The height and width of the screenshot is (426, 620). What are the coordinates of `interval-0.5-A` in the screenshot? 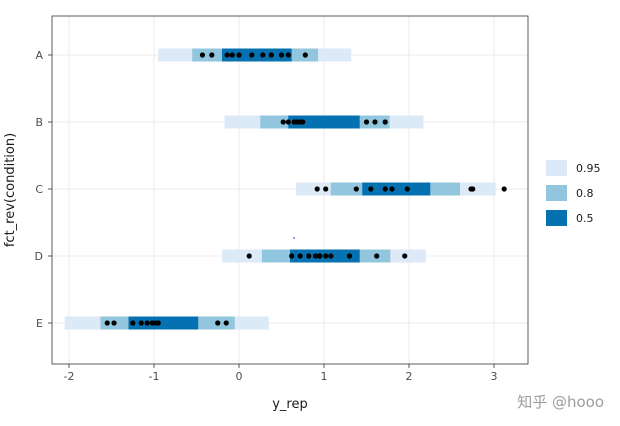 It's located at (257, 55).